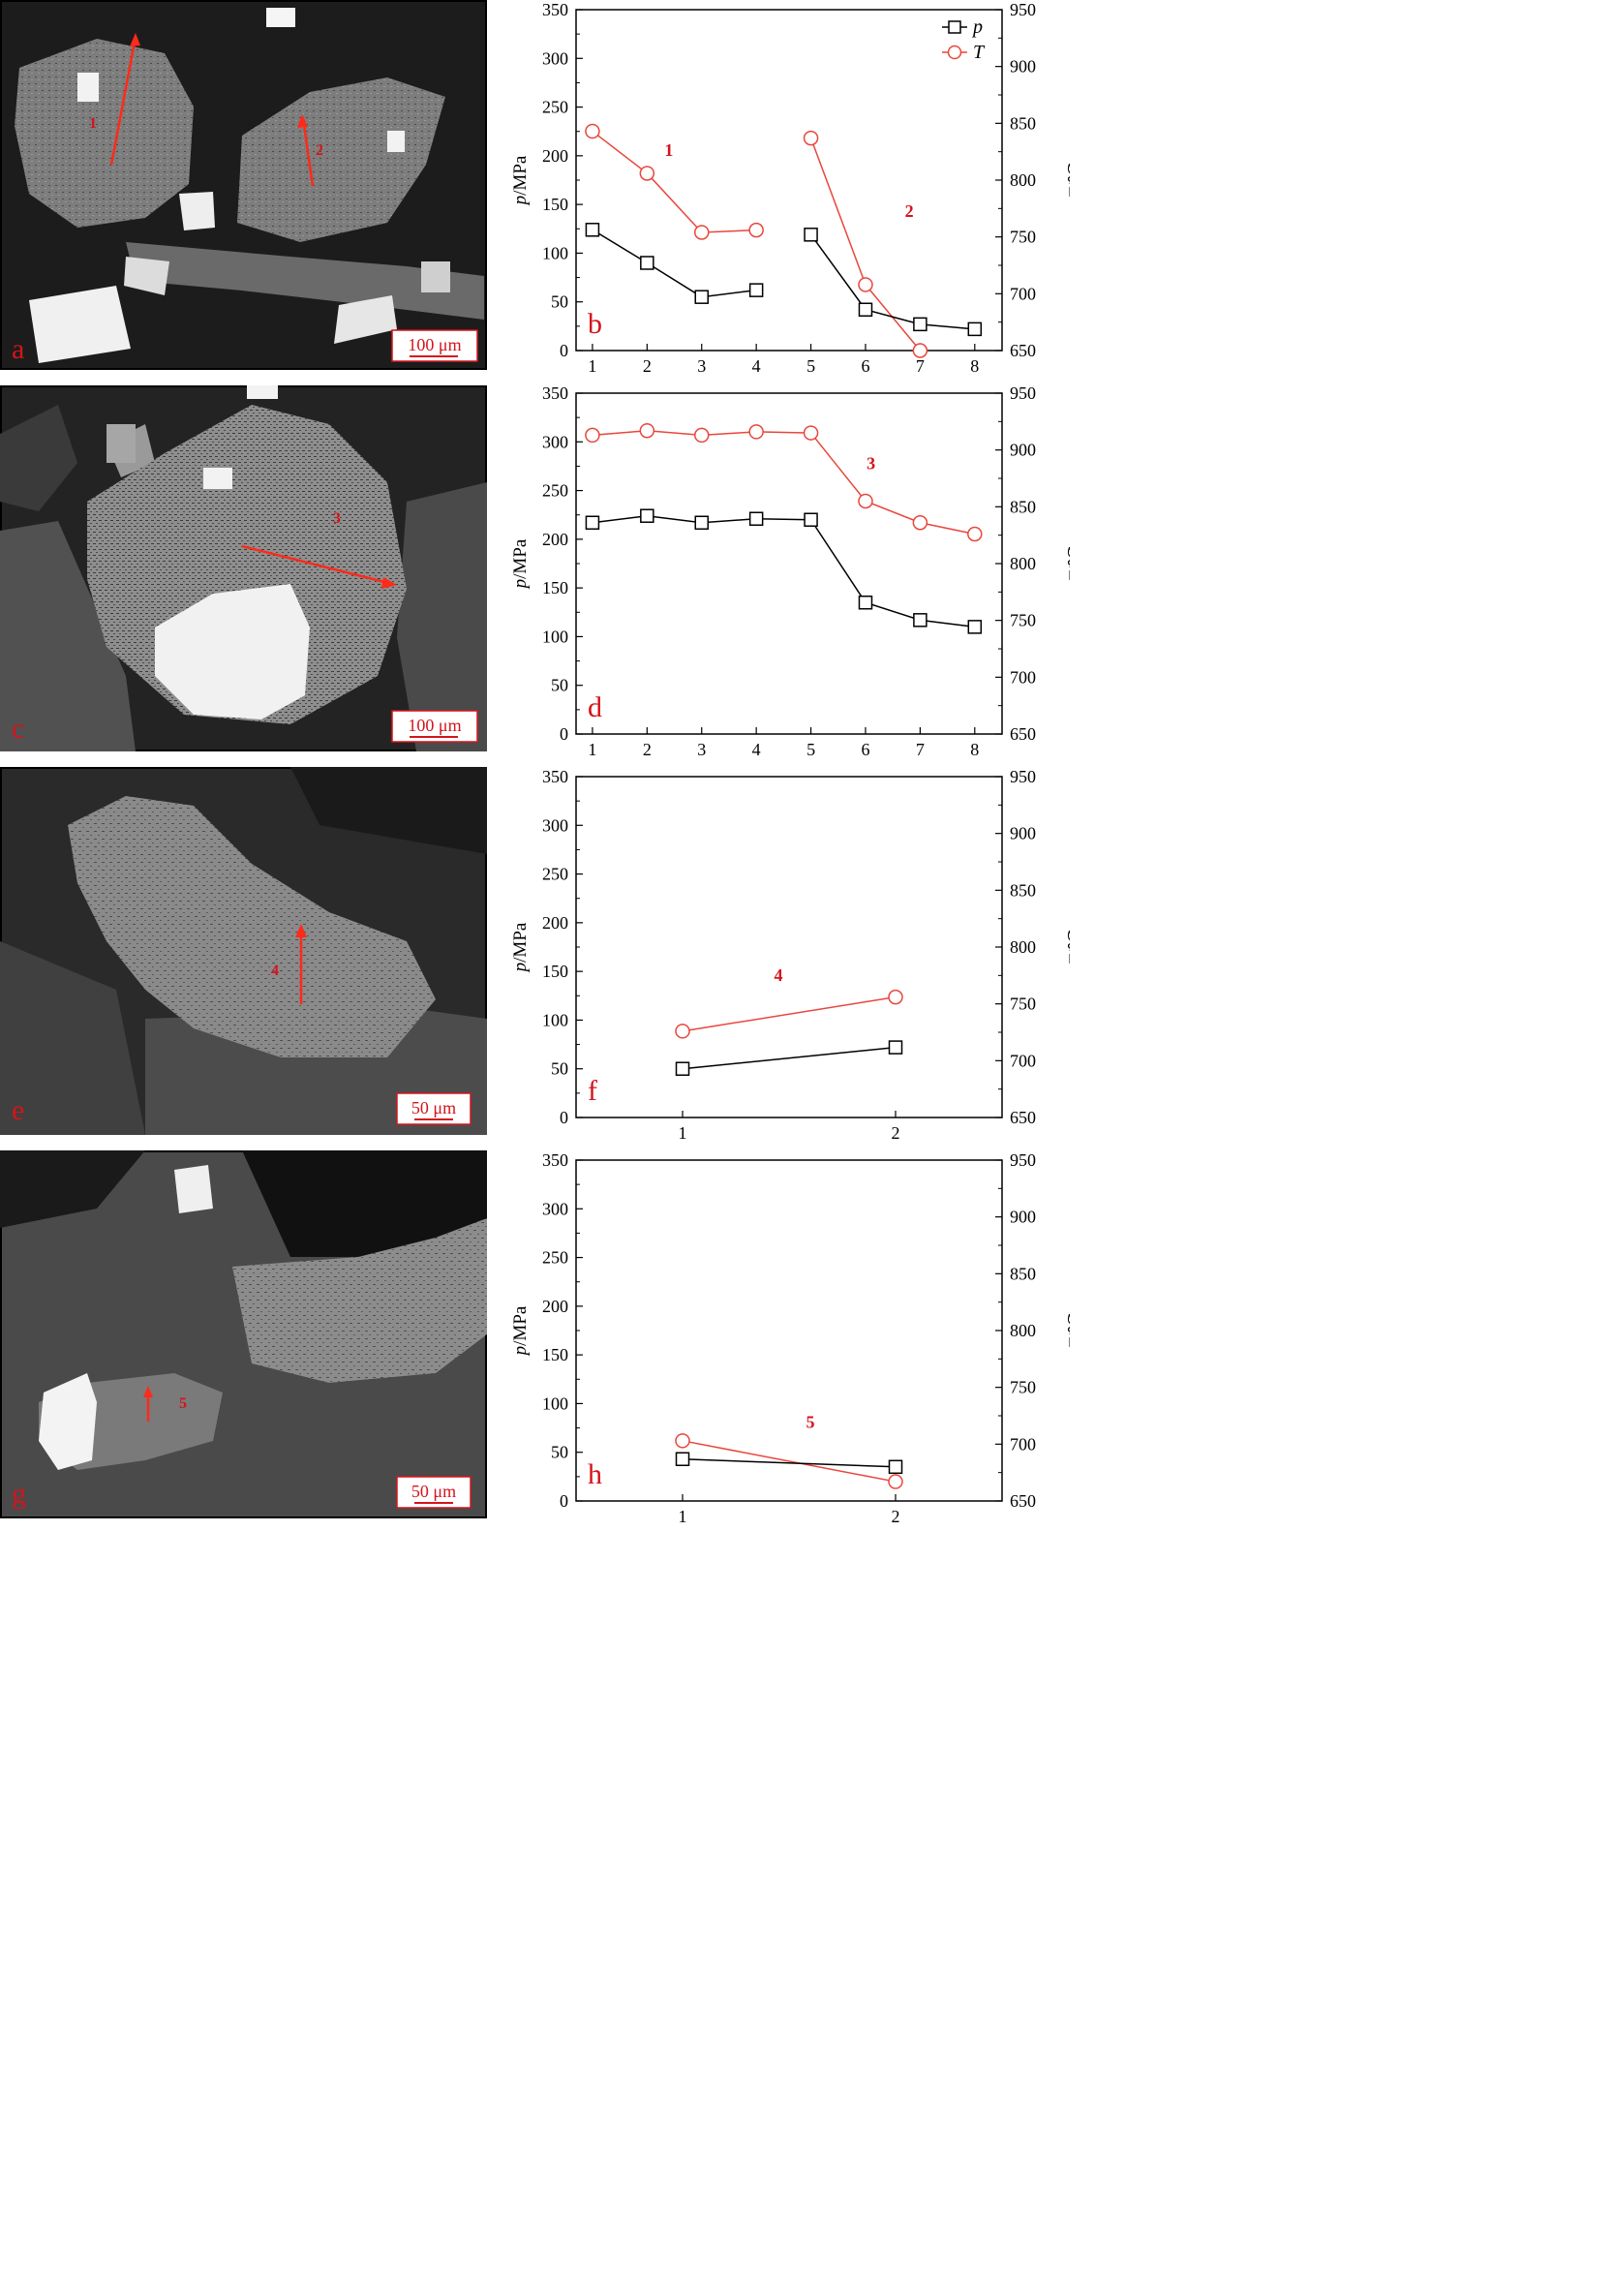 The height and width of the screenshot is (2296, 1612). What do you see at coordinates (909, 211) in the screenshot?
I see `chart-annotation: 2` at bounding box center [909, 211].